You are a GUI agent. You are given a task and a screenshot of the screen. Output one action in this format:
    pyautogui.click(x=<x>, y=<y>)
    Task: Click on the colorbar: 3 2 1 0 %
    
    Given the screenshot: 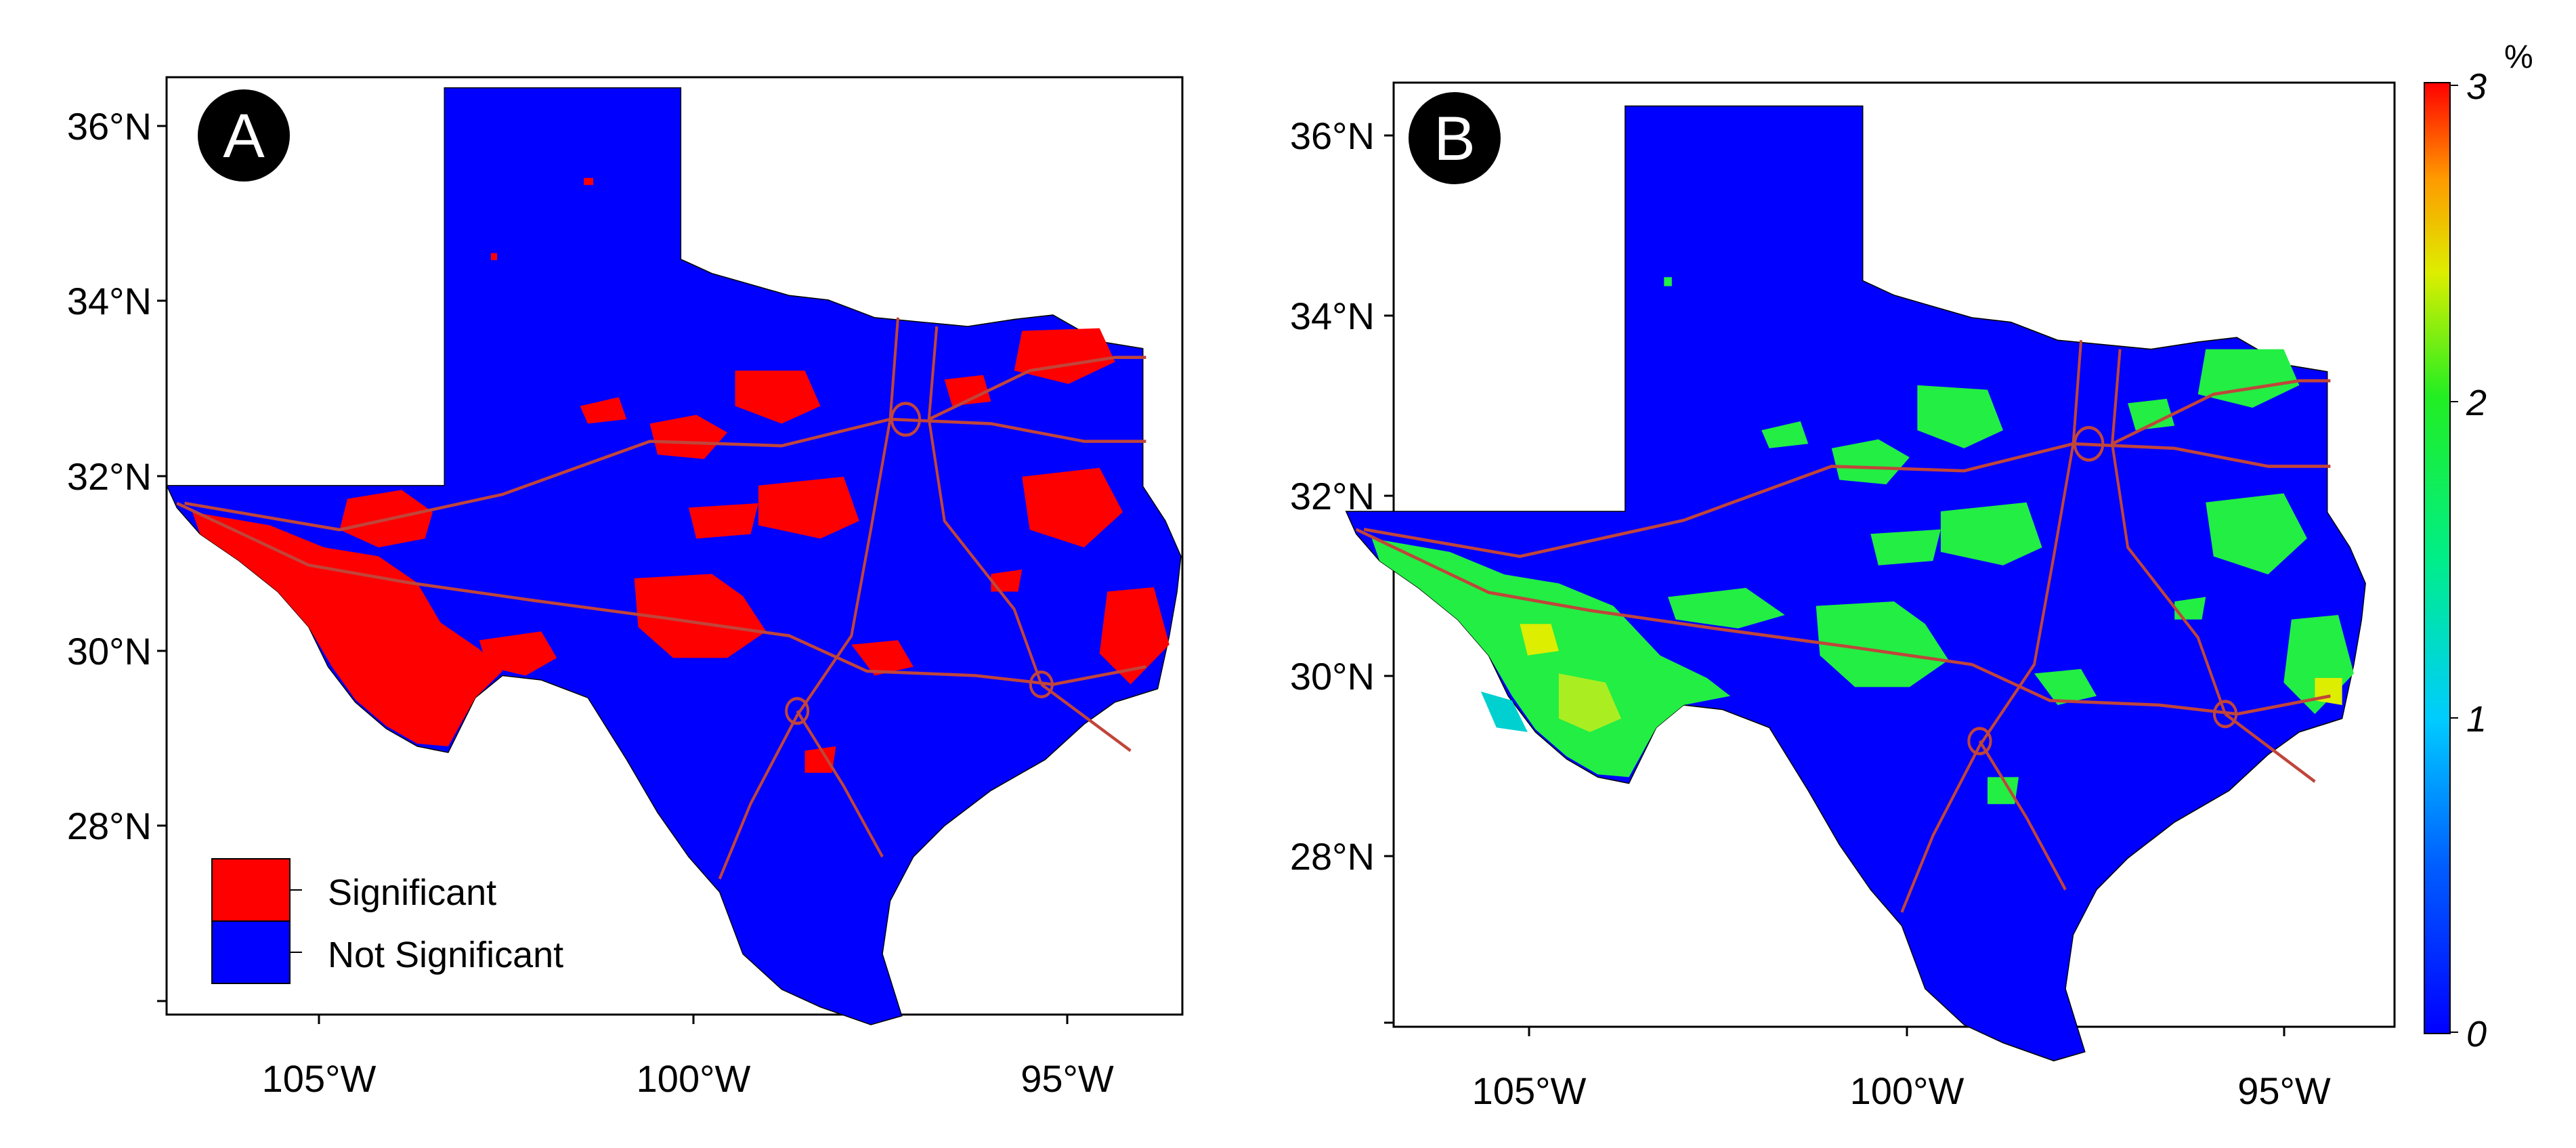 What is the action you would take?
    pyautogui.click(x=2478, y=547)
    